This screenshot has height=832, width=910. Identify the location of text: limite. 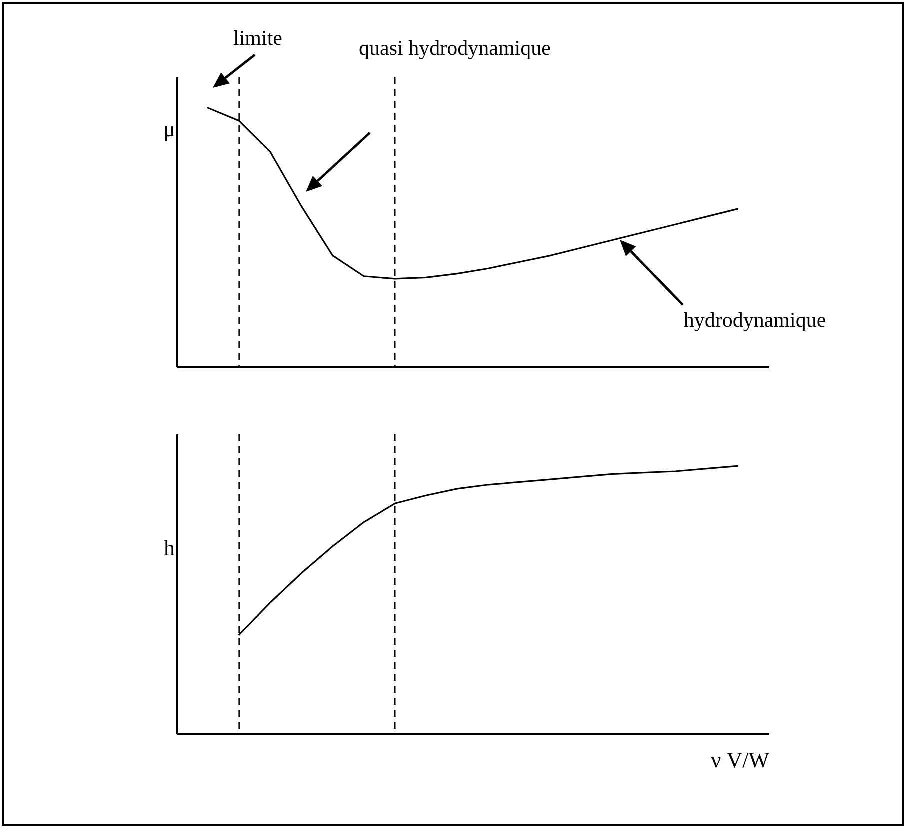
(258, 38).